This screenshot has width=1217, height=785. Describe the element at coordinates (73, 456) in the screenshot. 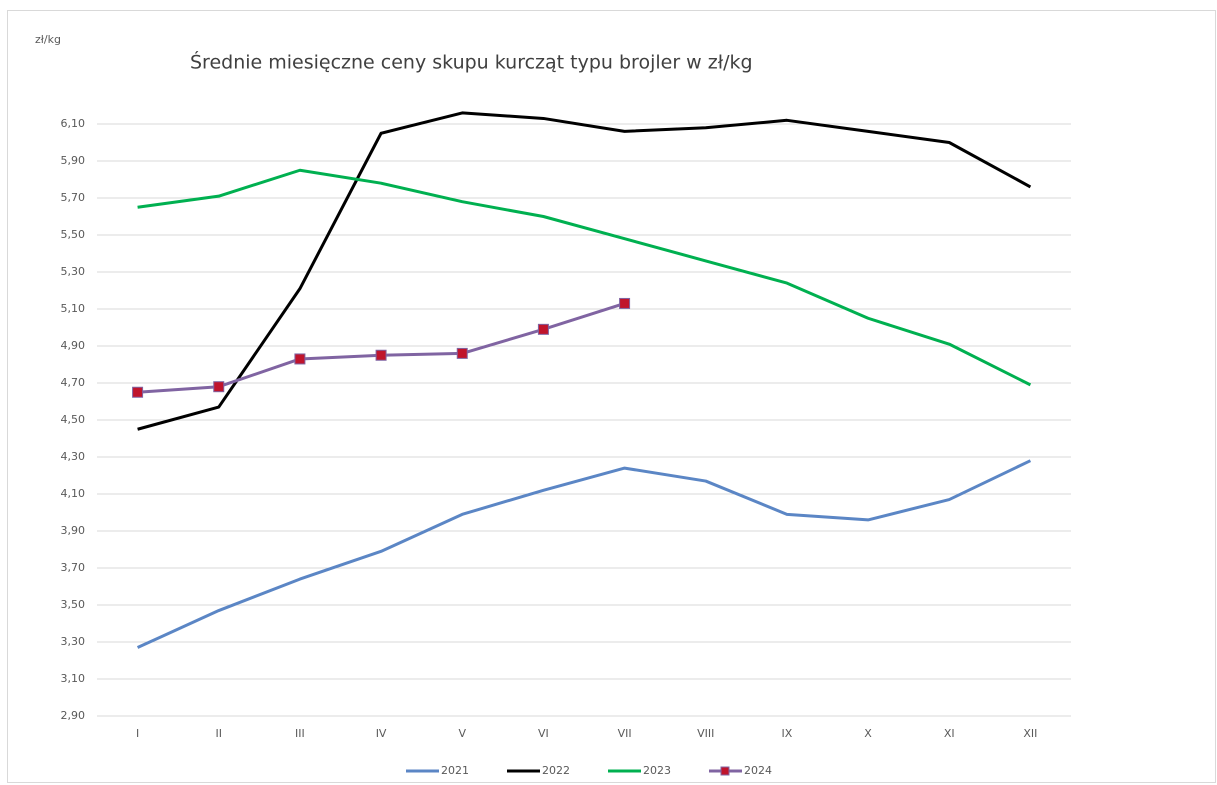

I see `y-tick-label: 4,30` at that location.